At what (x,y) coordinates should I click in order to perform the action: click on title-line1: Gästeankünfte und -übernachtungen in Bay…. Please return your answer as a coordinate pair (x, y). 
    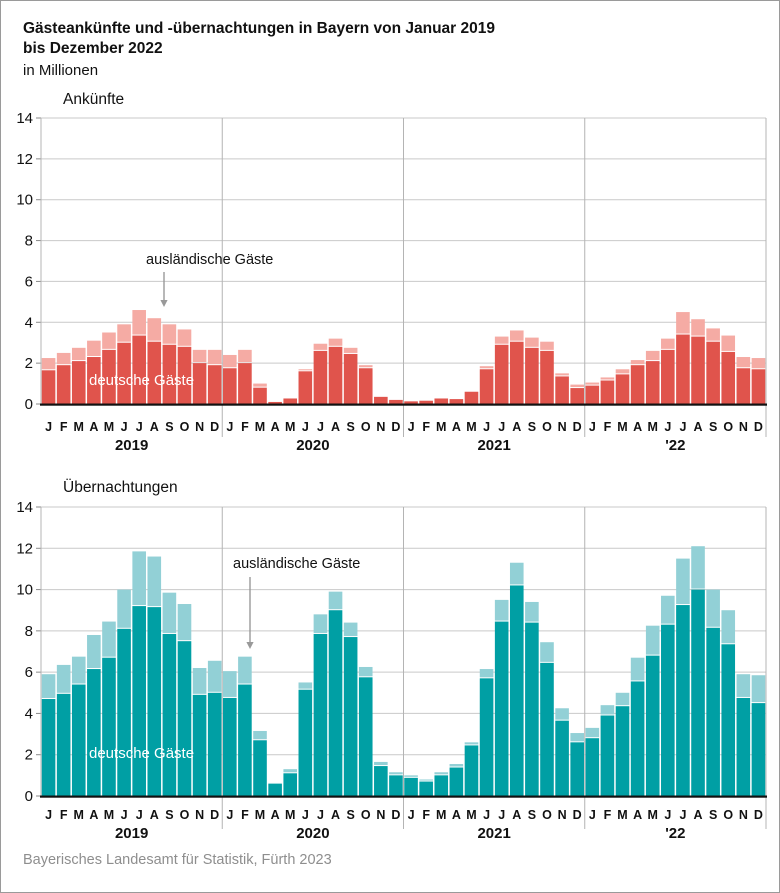
    Looking at the image, I should click on (259, 28).